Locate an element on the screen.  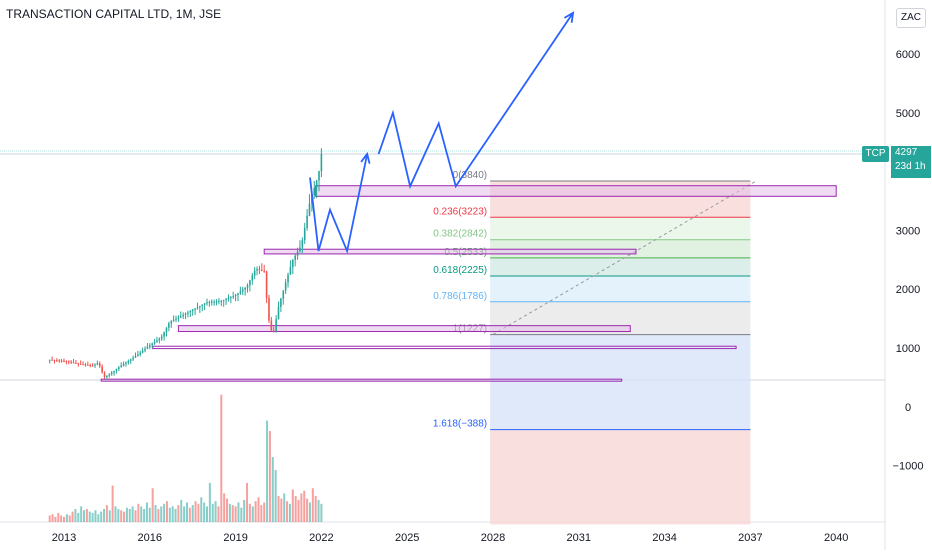
fib-zone-1.618 is located at coordinates (620, 477).